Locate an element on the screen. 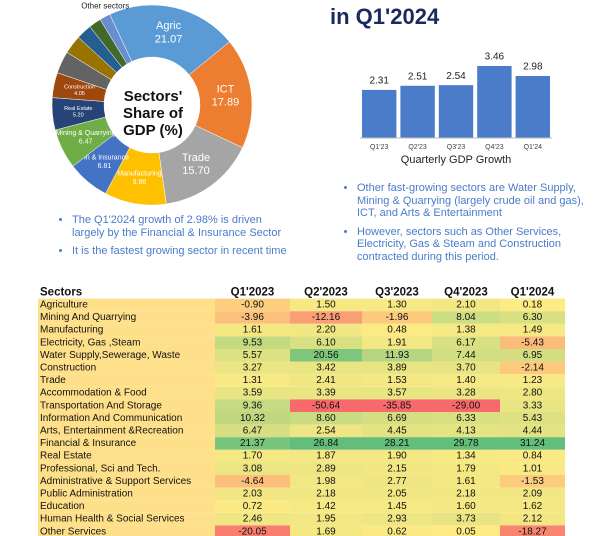 This screenshot has height=536, width=600. table-cell: 1.79 is located at coordinates (466, 468).